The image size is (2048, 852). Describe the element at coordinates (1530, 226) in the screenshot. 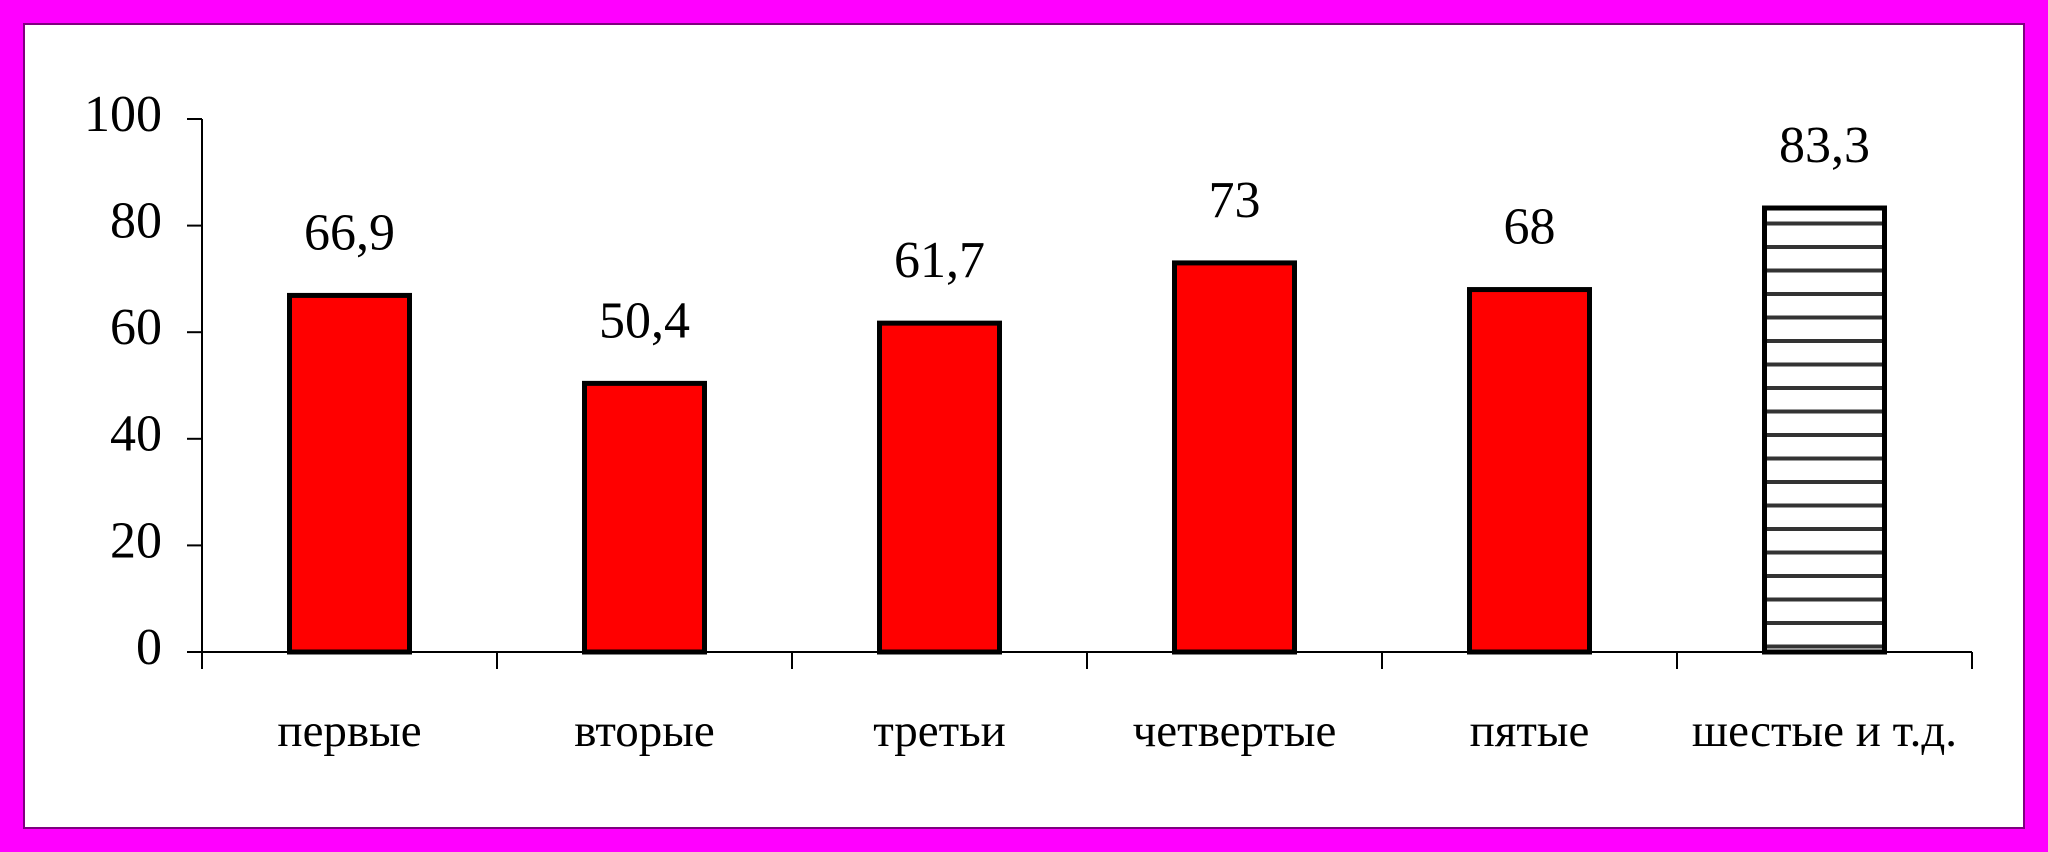

I see `value-label: 68` at that location.